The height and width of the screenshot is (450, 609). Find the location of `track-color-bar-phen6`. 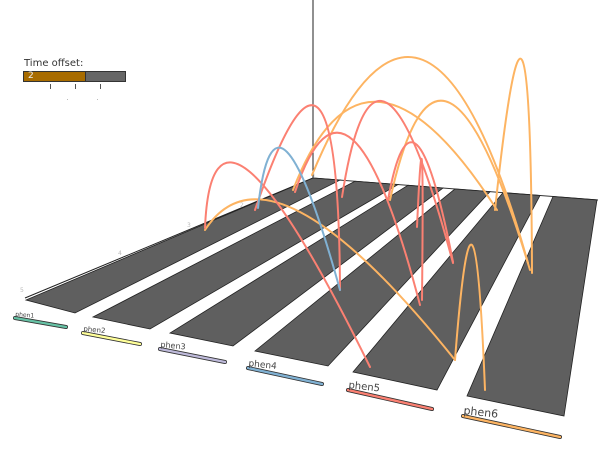

track-color-bar-phen6 is located at coordinates (511, 426).